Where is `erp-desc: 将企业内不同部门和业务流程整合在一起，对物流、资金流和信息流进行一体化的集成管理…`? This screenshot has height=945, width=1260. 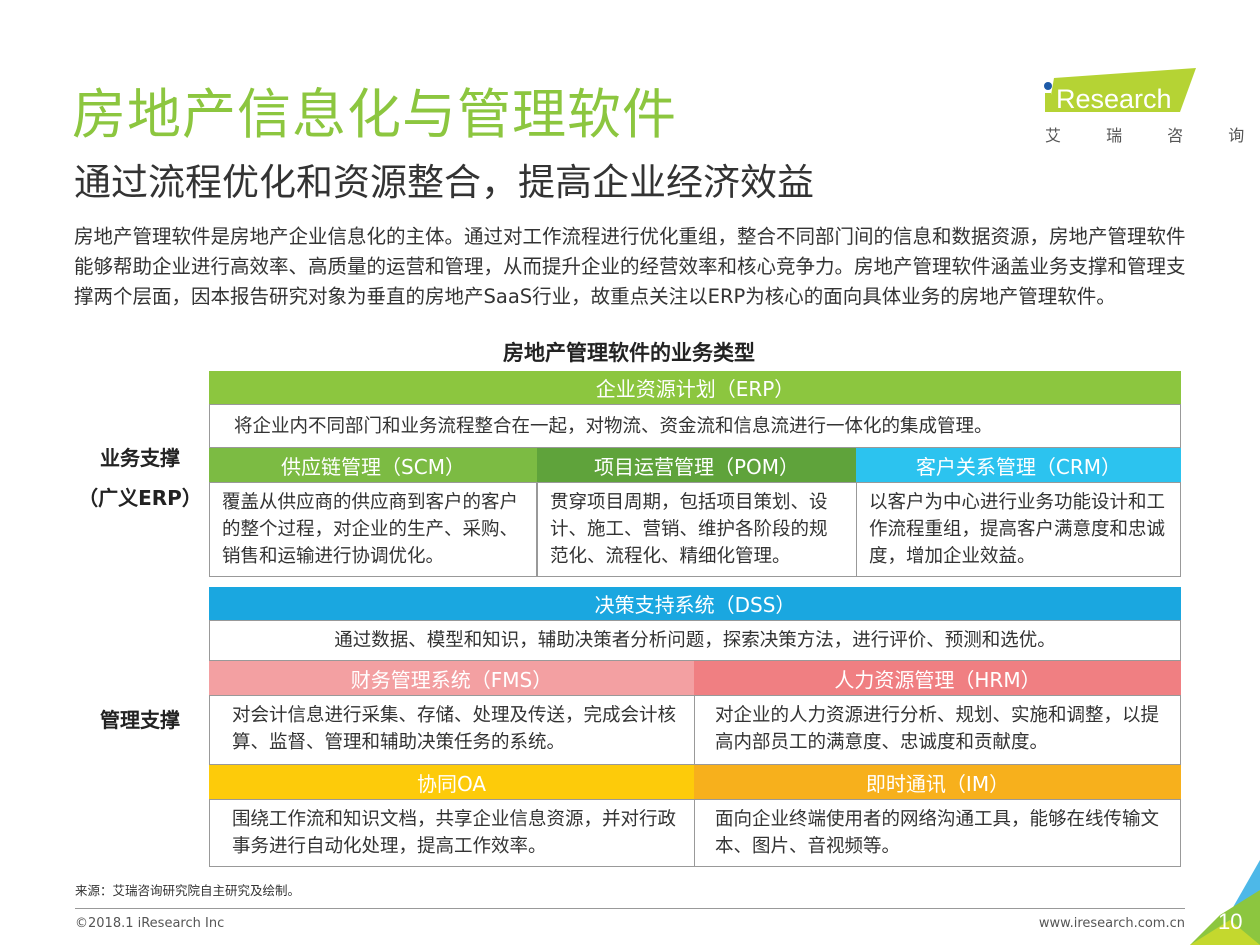 erp-desc: 将企业内不同部门和业务流程整合在一起，对物流、资金流和信息流进行一体化的集成管理… is located at coordinates (695, 426).